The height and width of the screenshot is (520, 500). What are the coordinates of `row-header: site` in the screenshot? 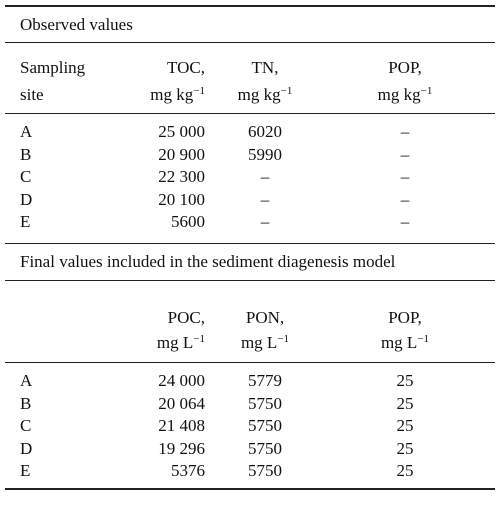 It's located at (32, 94).